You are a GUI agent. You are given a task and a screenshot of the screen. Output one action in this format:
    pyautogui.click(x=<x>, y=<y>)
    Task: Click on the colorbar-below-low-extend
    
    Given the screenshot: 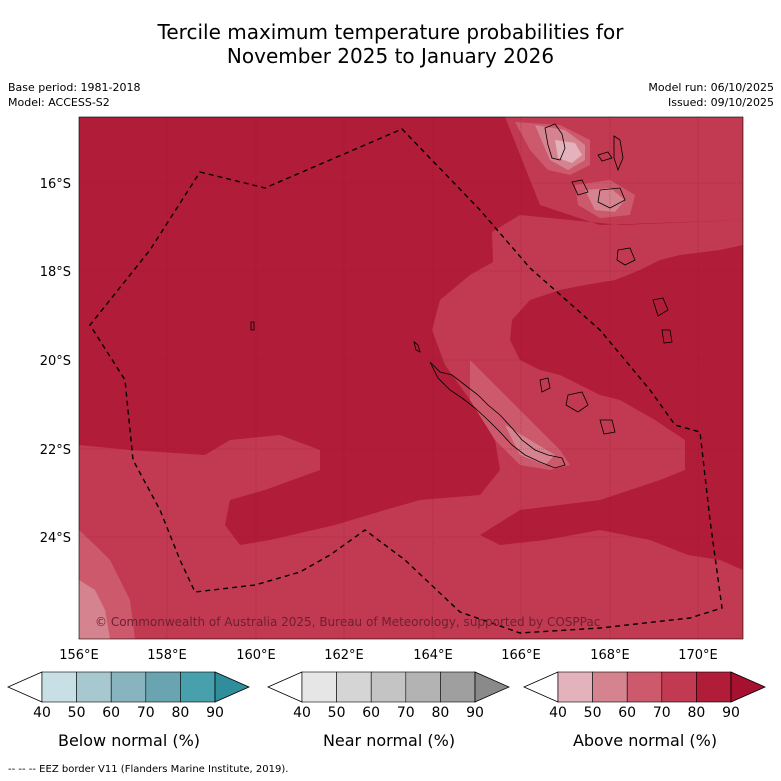 What is the action you would take?
    pyautogui.click(x=25, y=687)
    